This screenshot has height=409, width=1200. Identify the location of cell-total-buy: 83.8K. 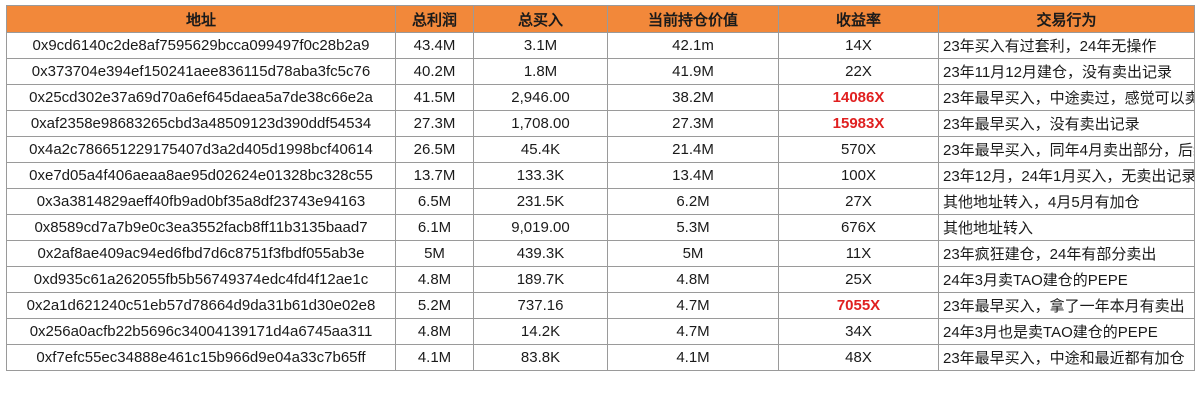
(540, 357).